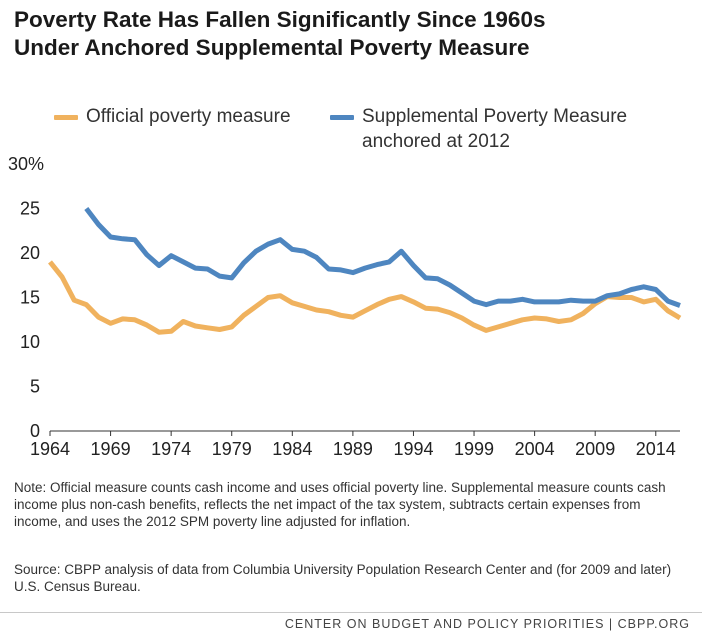 Image resolution: width=702 pixels, height=641 pixels. I want to click on legend-label-official: Official poverty measure, so click(188, 116).